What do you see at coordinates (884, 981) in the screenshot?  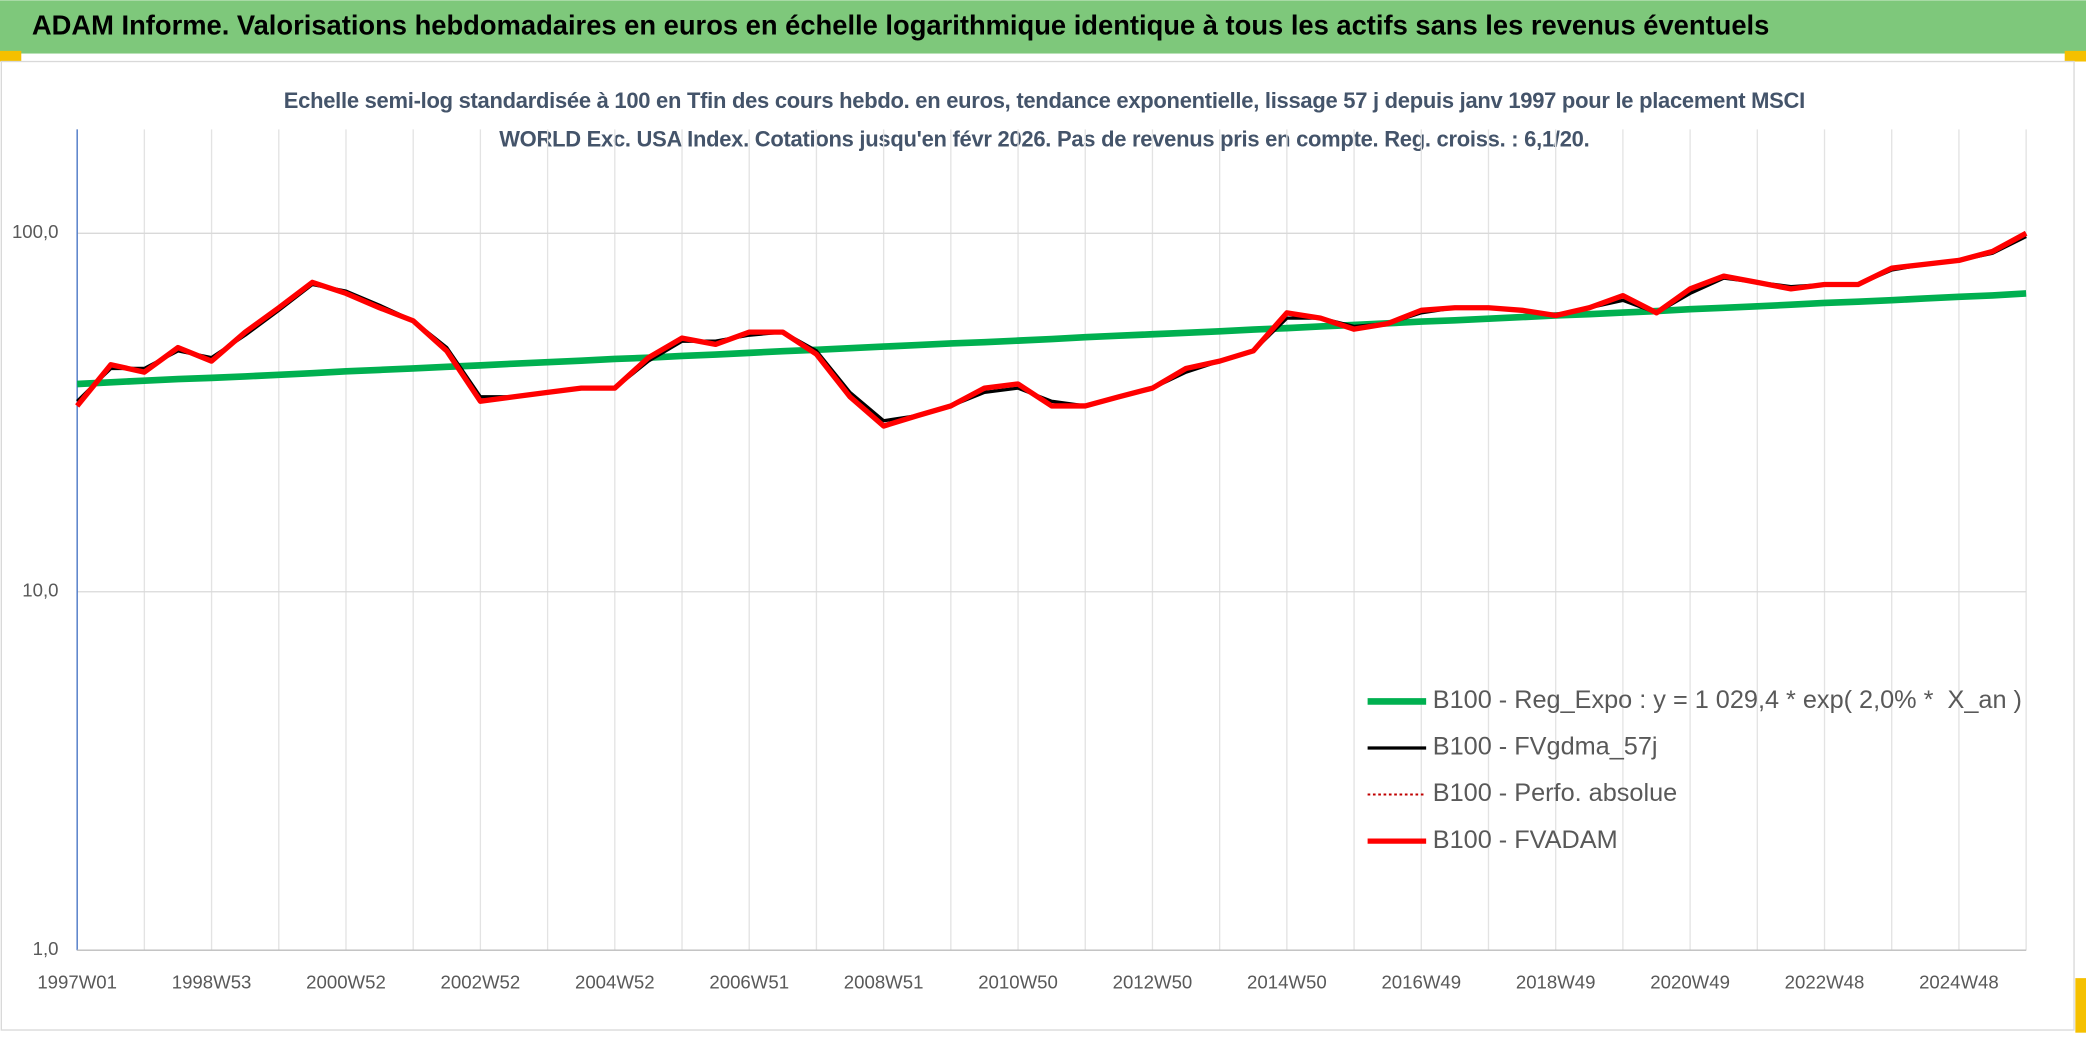 I see `x-tick-label: 2008W51` at bounding box center [884, 981].